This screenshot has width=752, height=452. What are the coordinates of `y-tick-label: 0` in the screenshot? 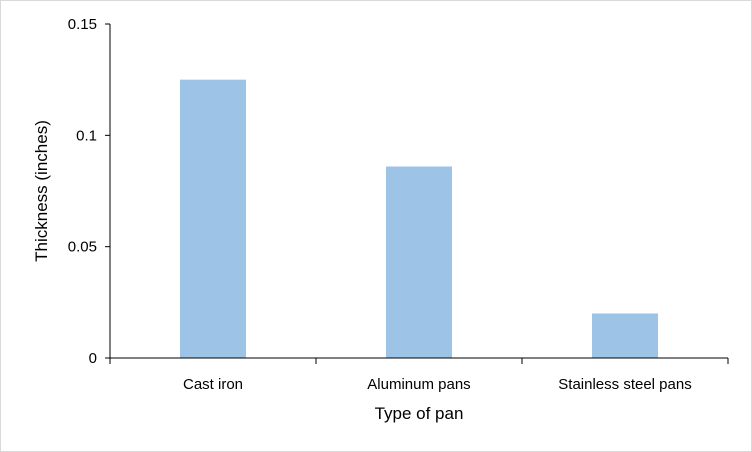 It's located at (93, 358).